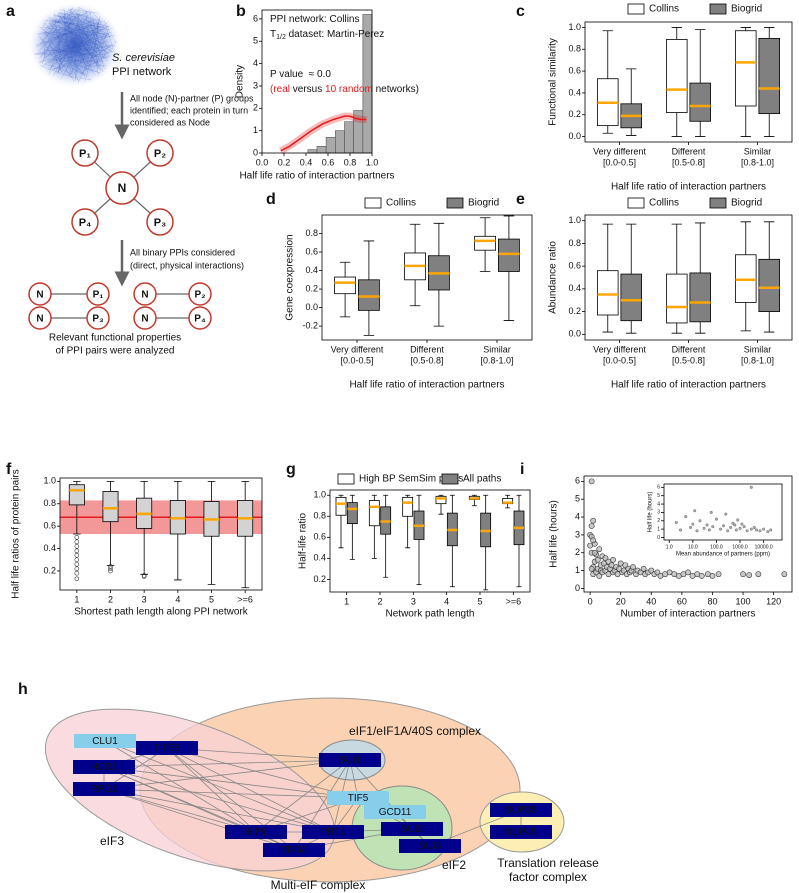 This screenshot has width=799, height=893. Describe the element at coordinates (211, 599) in the screenshot. I see `x-tick-label: 5` at that location.